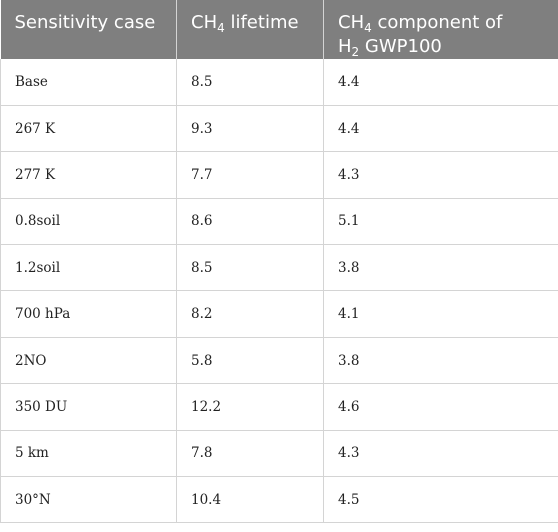 The height and width of the screenshot is (532, 558). What do you see at coordinates (88, 360) in the screenshot?
I see `cell-case: 2NO` at bounding box center [88, 360].